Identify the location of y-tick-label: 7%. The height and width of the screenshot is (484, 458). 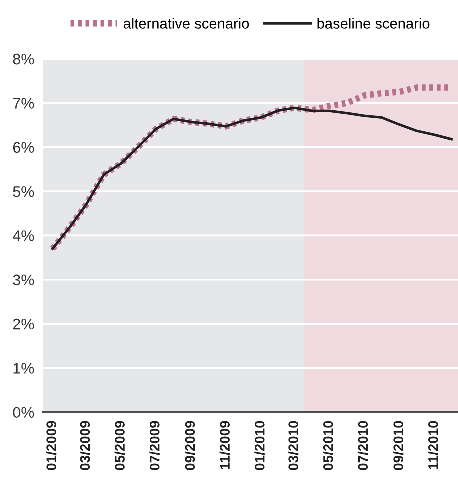
(23, 103).